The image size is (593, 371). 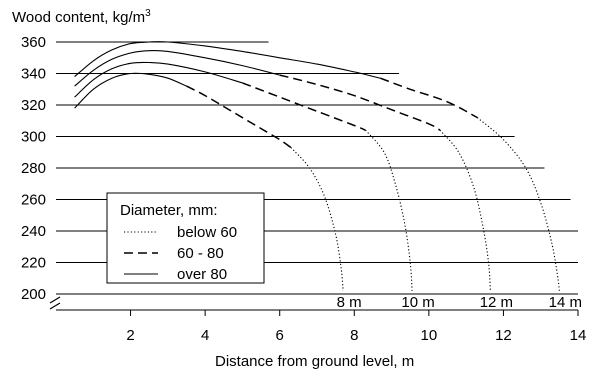 I want to click on legend: Diameter, mm: below 60 60 - 80 over 80, so click(x=185, y=238).